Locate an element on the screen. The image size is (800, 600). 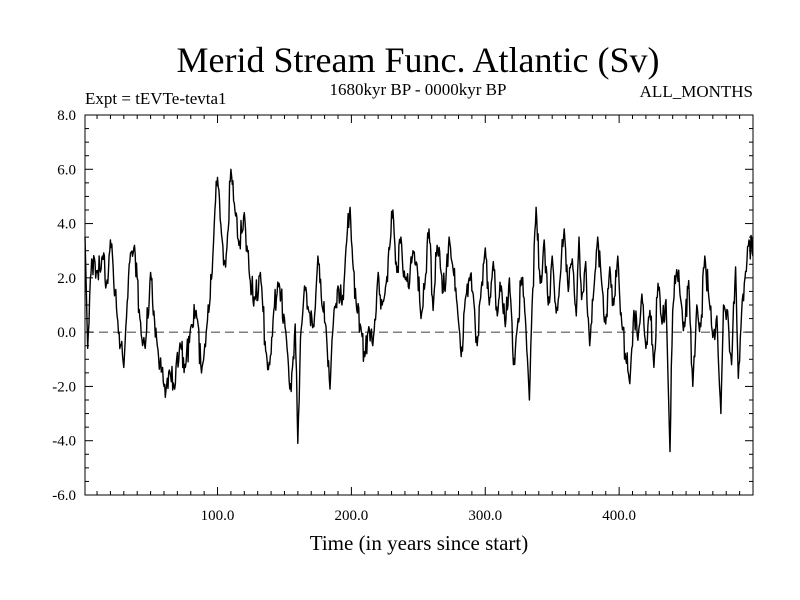
time-range-label: 1680kyr BP - 0000kyr BP is located at coordinates (418, 89).